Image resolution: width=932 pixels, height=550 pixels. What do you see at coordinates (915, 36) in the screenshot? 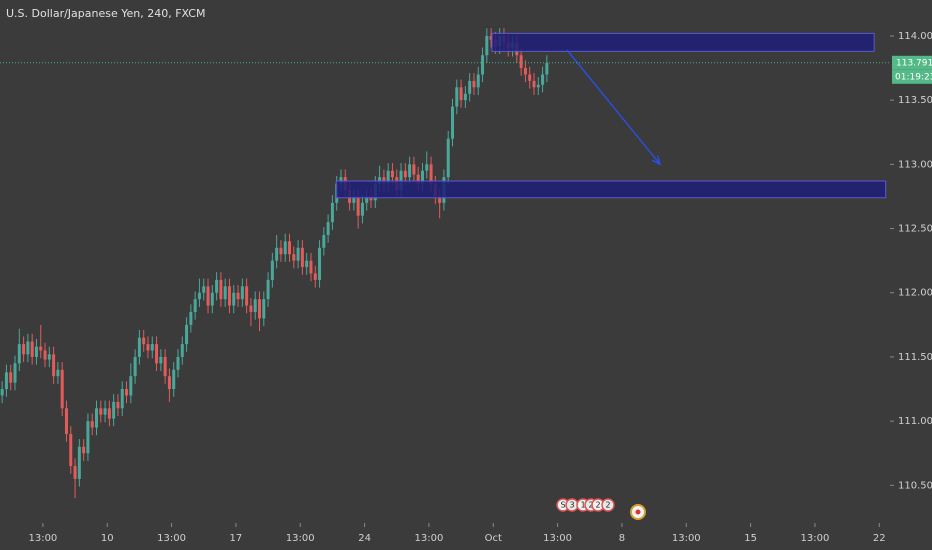
I see `y-tick-label: 114.000` at bounding box center [915, 36].